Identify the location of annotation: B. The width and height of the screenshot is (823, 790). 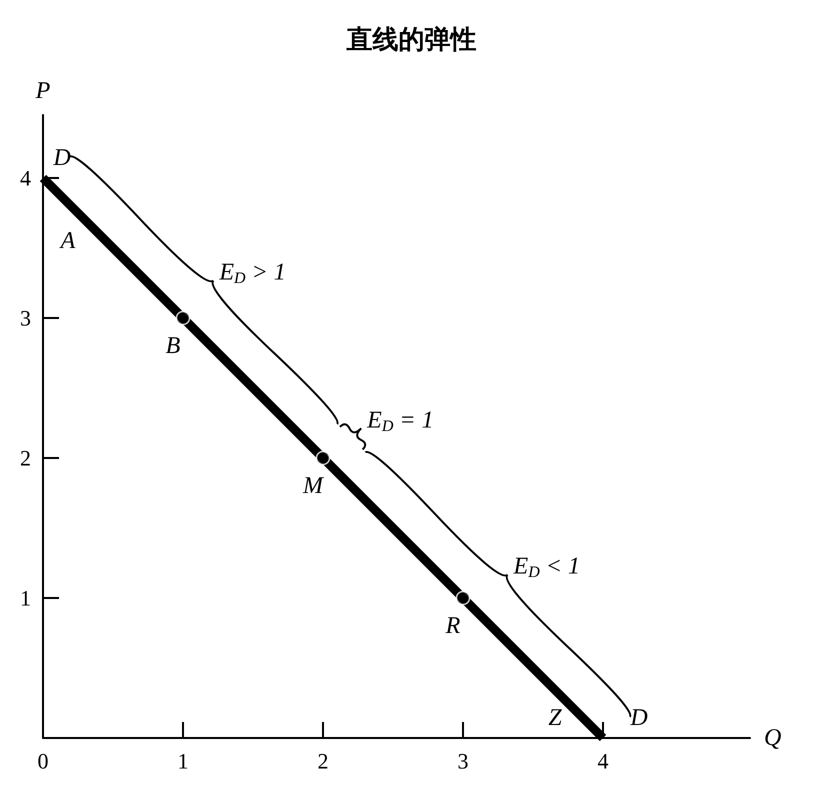
(173, 346).